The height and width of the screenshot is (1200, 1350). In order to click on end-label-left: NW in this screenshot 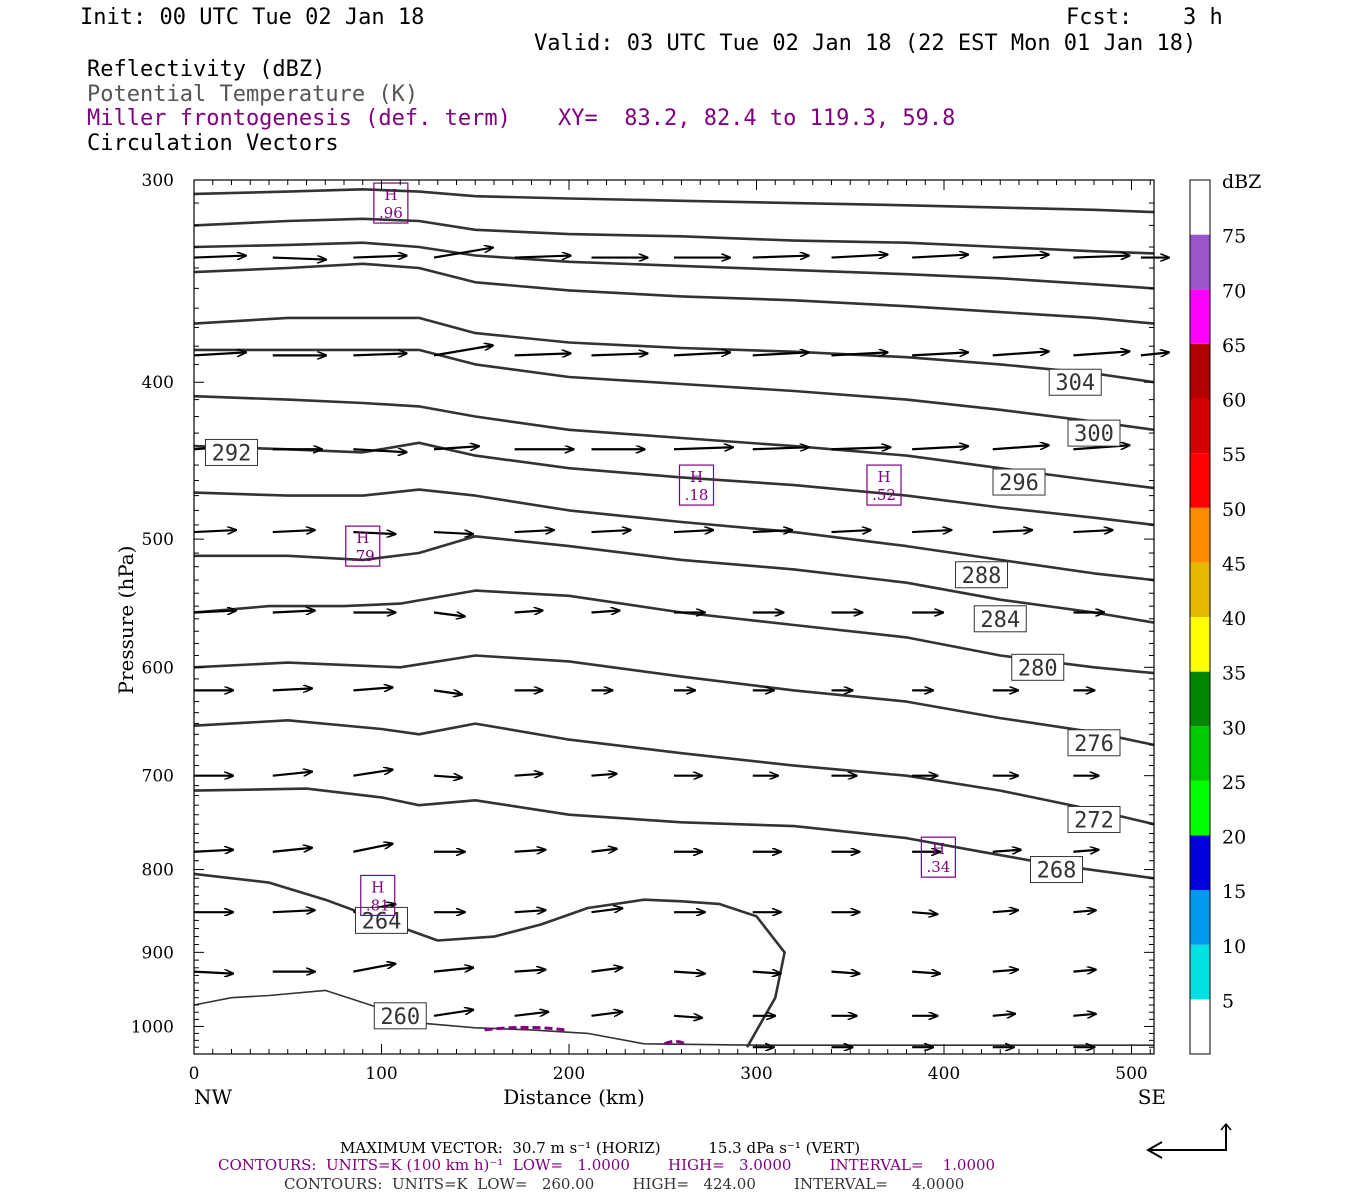, I will do `click(213, 1097)`.